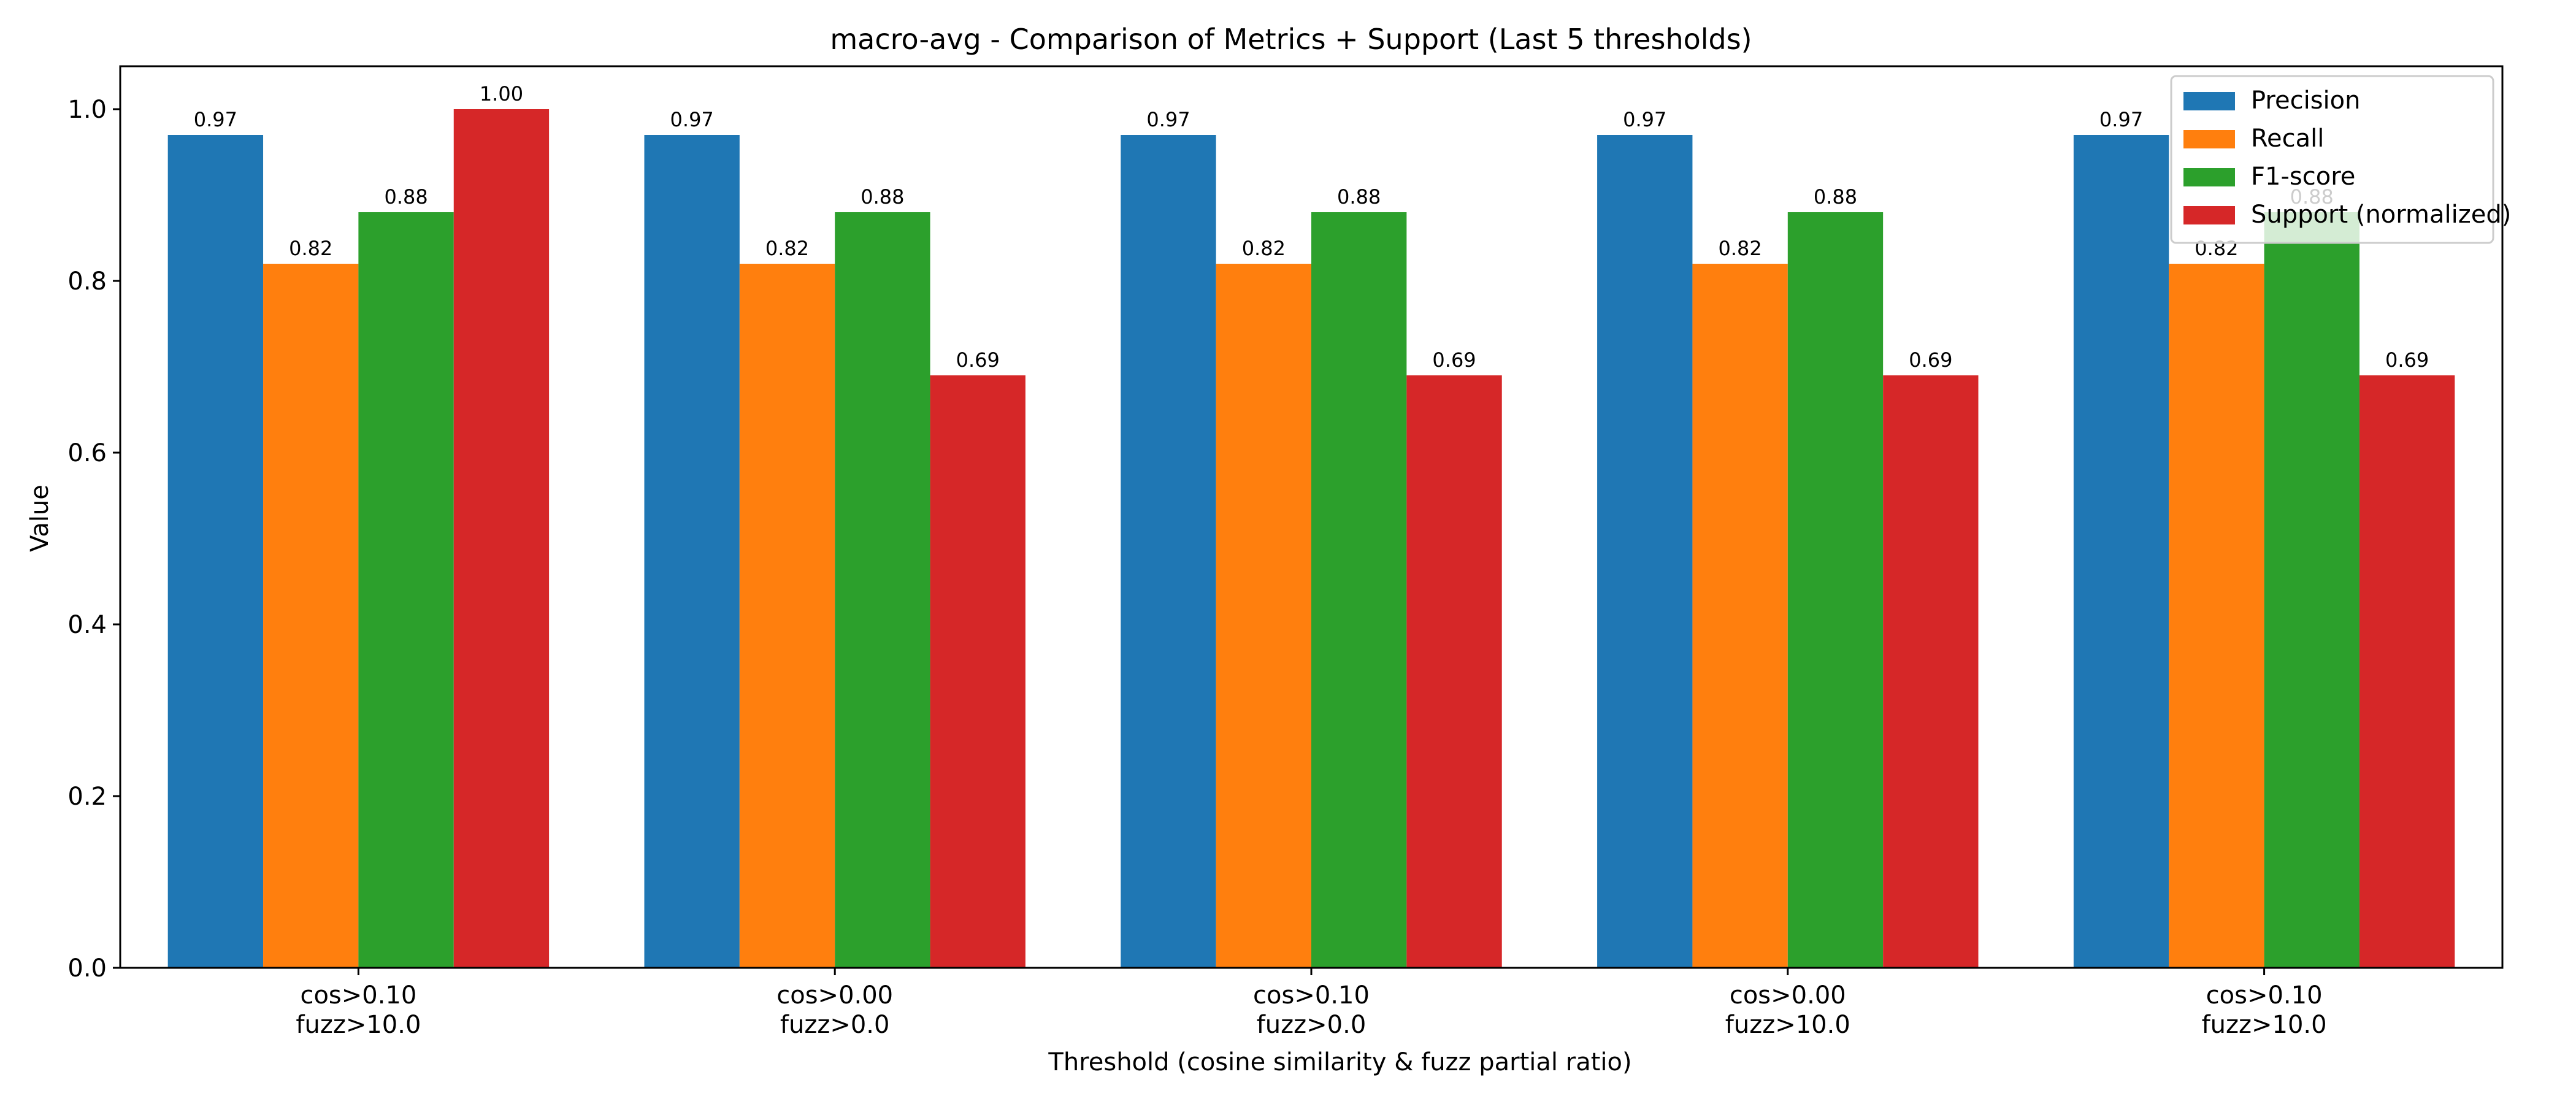 The width and height of the screenshot is (2576, 1104). What do you see at coordinates (501, 93) in the screenshot?
I see `bar-value-label: 1.00` at bounding box center [501, 93].